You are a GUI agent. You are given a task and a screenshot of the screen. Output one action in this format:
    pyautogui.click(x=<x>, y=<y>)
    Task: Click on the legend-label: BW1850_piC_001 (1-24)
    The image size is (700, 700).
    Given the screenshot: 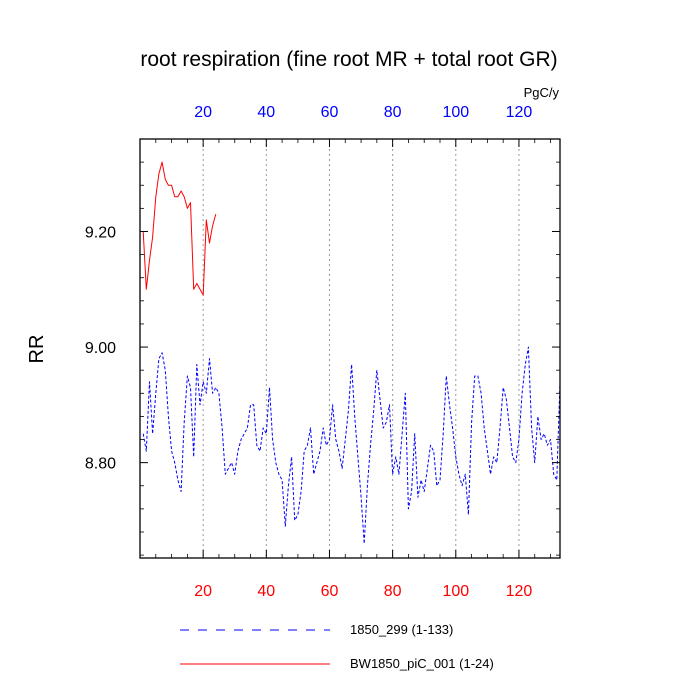 What is the action you would take?
    pyautogui.click(x=422, y=663)
    